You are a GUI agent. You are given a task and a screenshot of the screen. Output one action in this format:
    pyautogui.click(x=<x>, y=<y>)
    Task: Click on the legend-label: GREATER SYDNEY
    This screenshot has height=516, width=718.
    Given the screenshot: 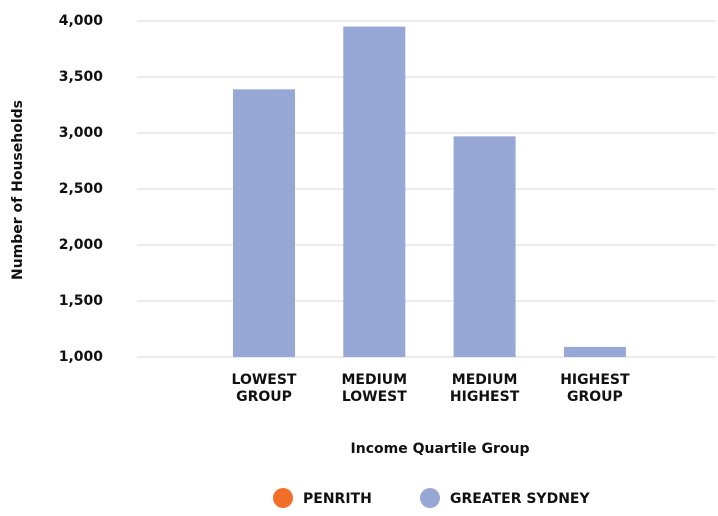 What is the action you would take?
    pyautogui.click(x=520, y=499)
    